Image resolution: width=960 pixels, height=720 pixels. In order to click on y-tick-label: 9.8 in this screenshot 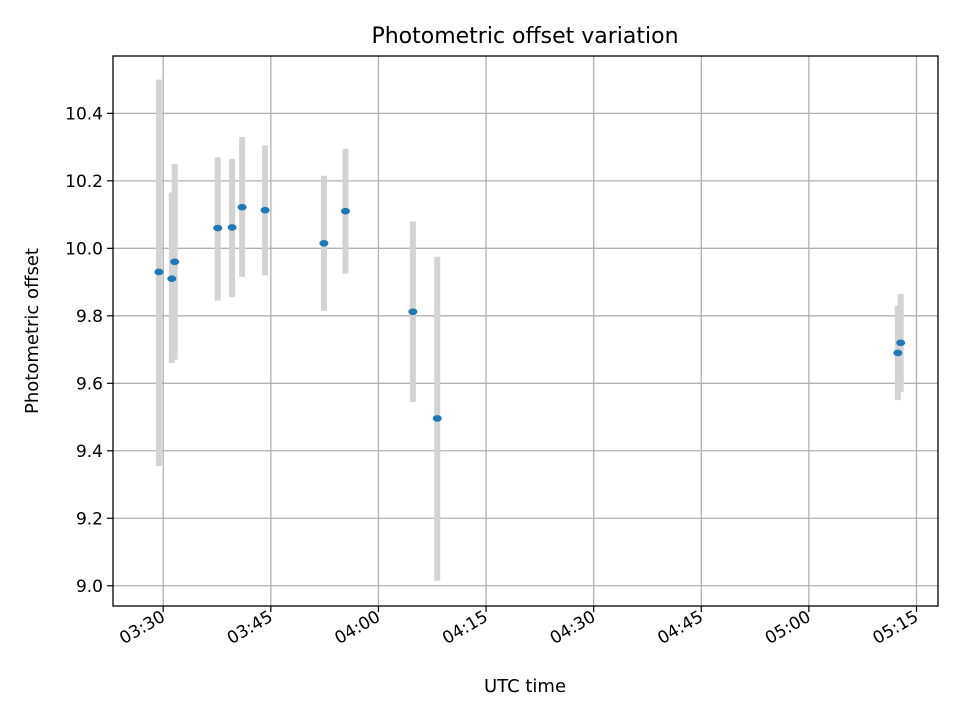, I will do `click(89, 317)`.